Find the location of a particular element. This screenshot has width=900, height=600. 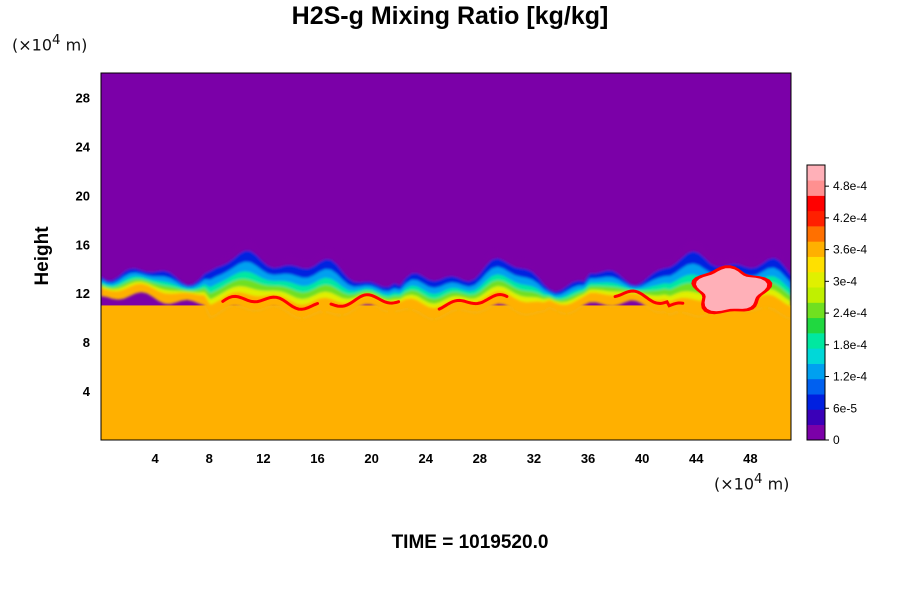

chart-title: H2S-g Mixing Ratio [kg/kg] is located at coordinates (450, 16).